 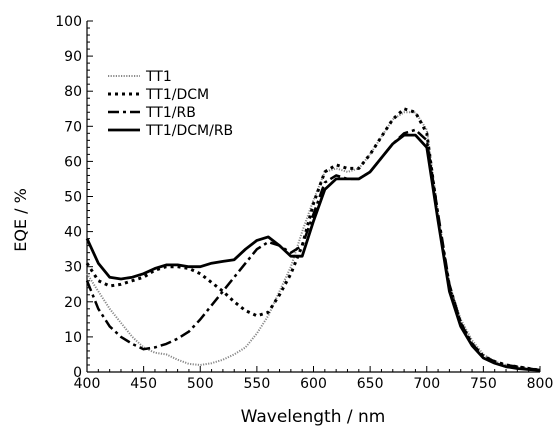 I want to click on y-tick-label: 40, so click(x=73, y=233).